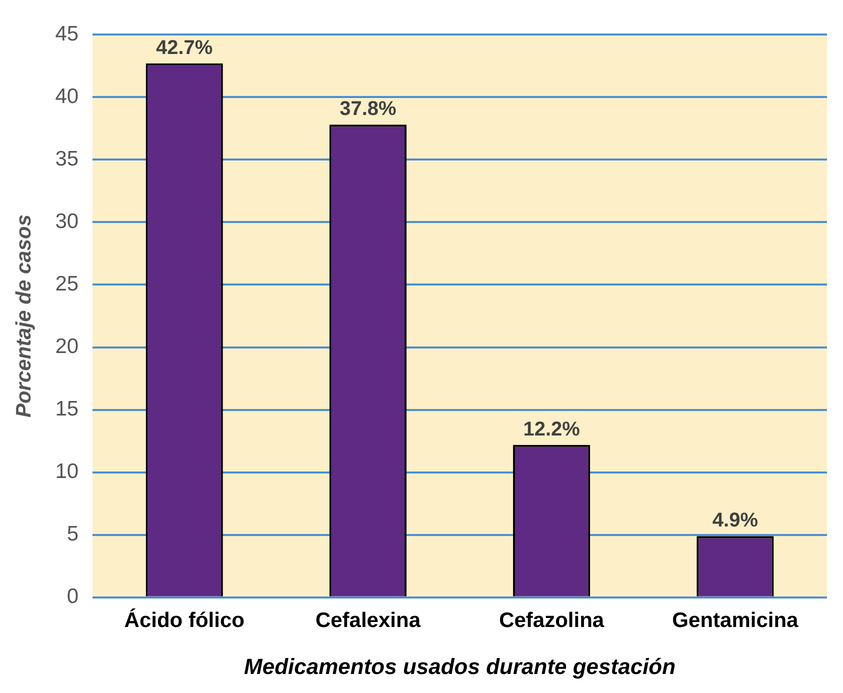  I want to click on x-tick-label: Ácido fólico, so click(184, 620).